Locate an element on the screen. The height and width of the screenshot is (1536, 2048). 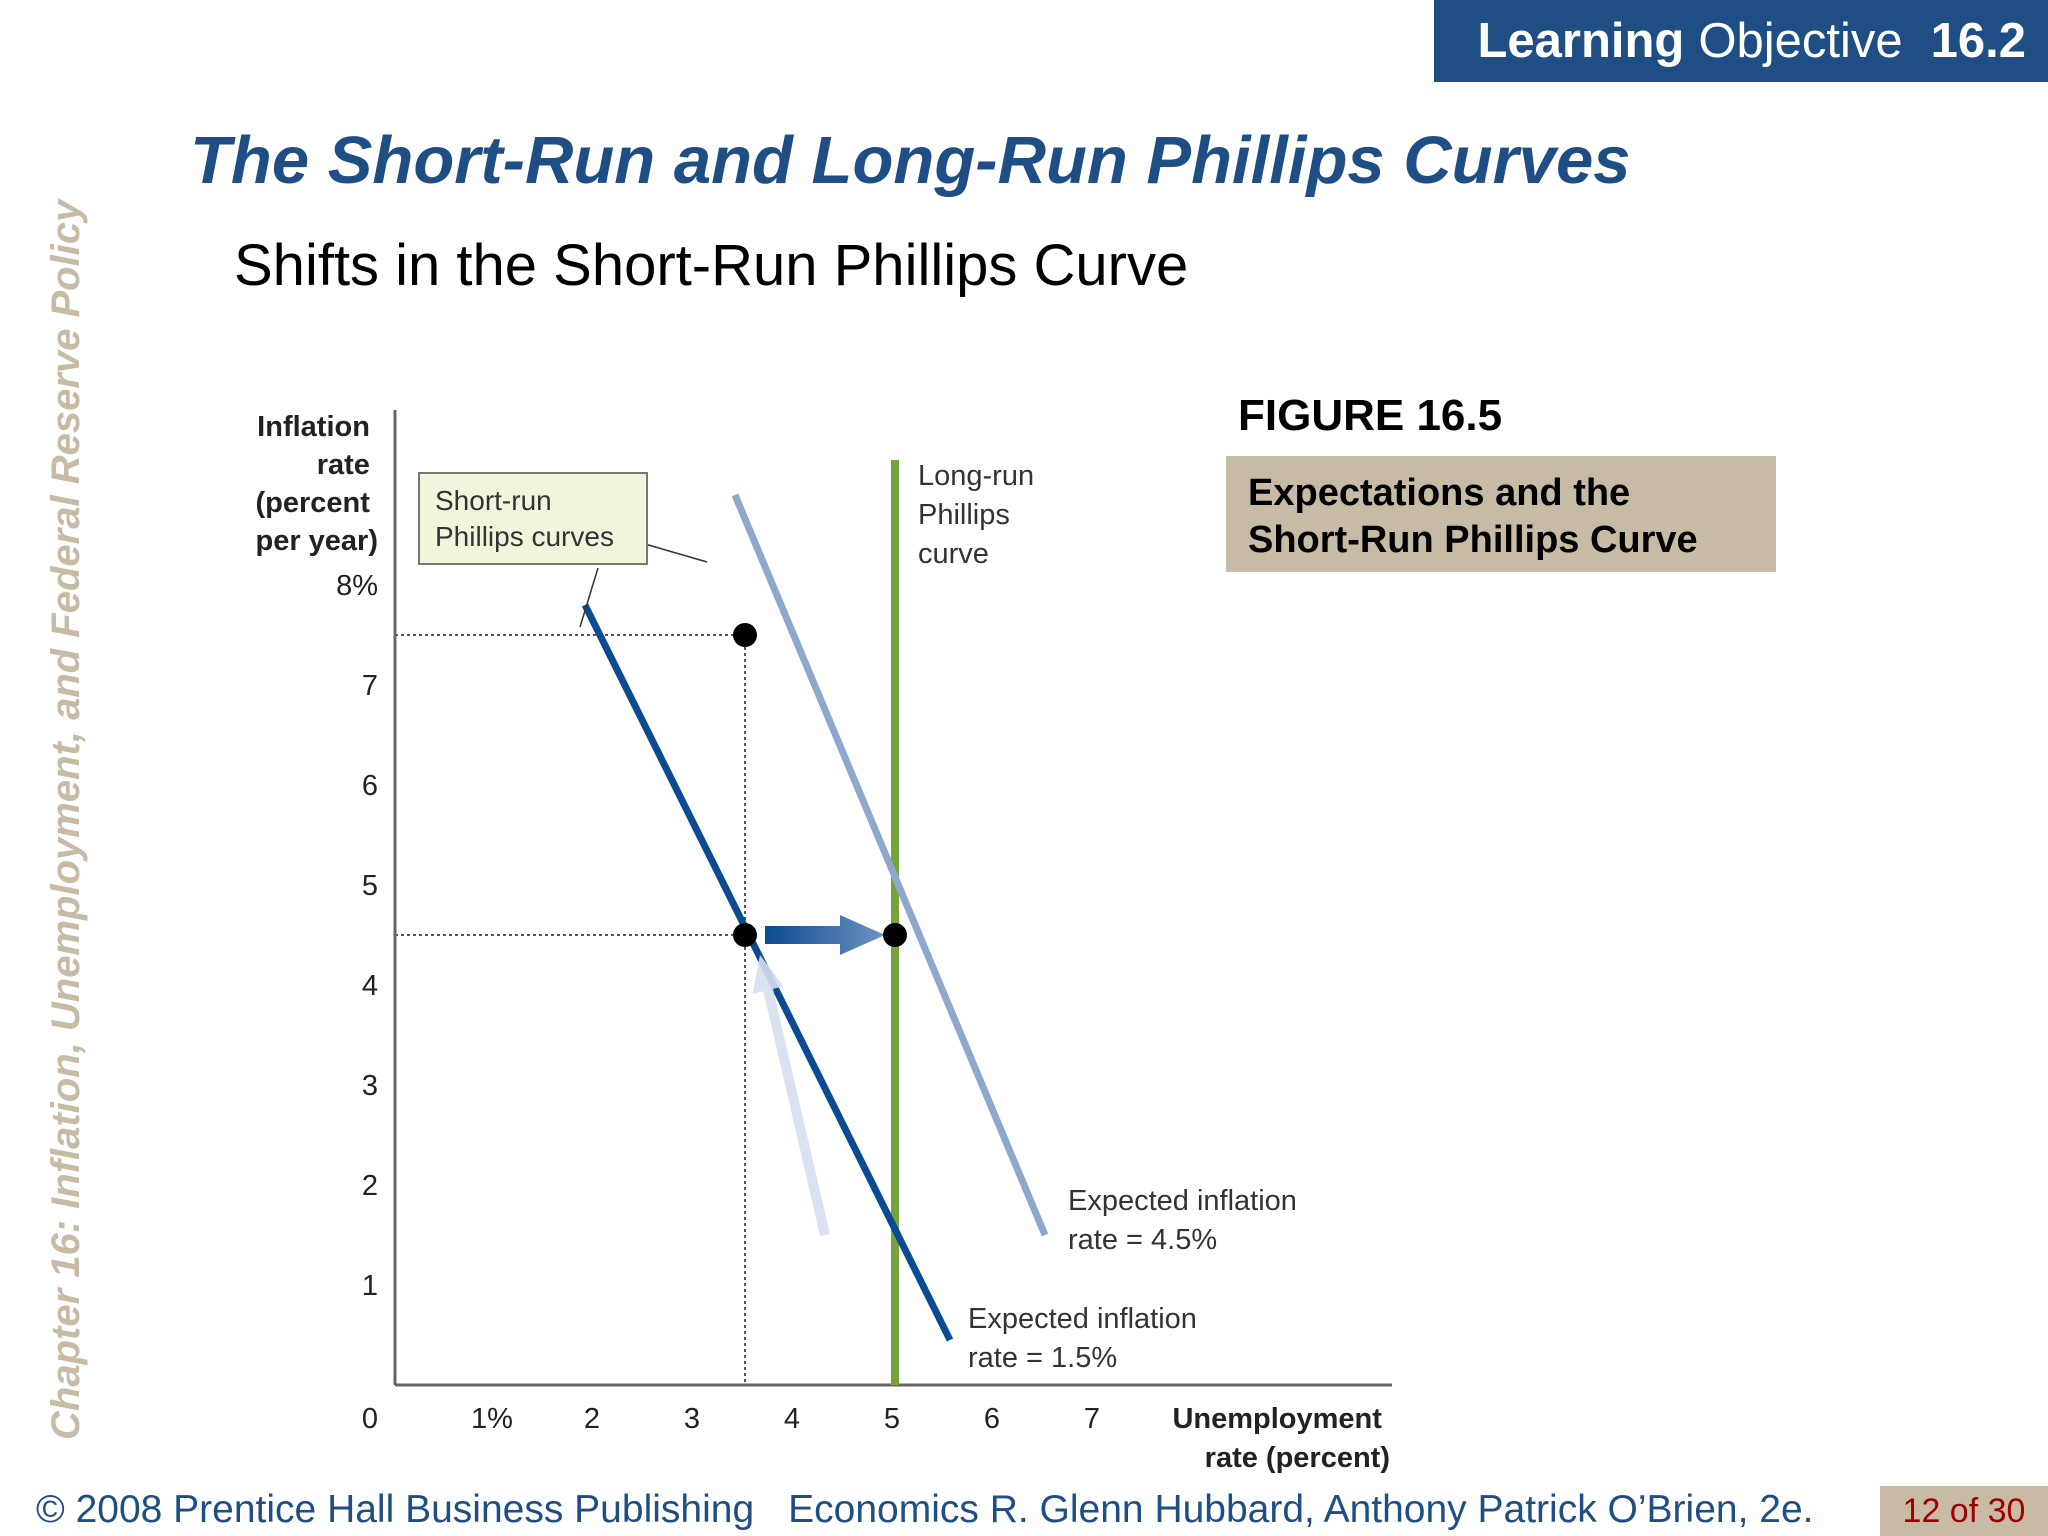
y-tick-label: 2 is located at coordinates (370, 1186).